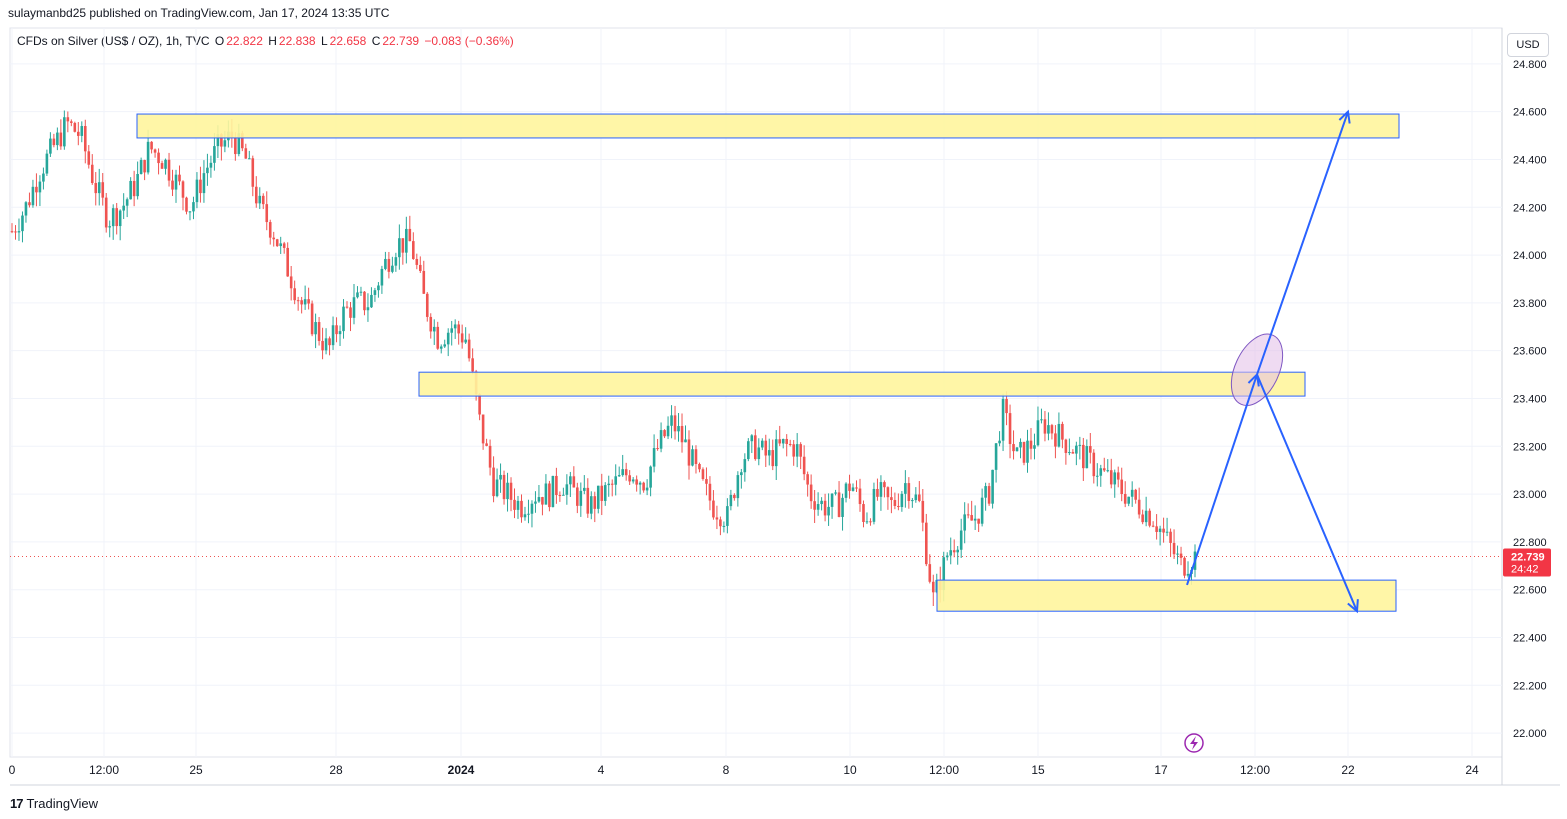 The width and height of the screenshot is (1567, 819). I want to click on symbol-label: CFDs on Silver (US$ / OZ), 1h, TVC, so click(113, 41).